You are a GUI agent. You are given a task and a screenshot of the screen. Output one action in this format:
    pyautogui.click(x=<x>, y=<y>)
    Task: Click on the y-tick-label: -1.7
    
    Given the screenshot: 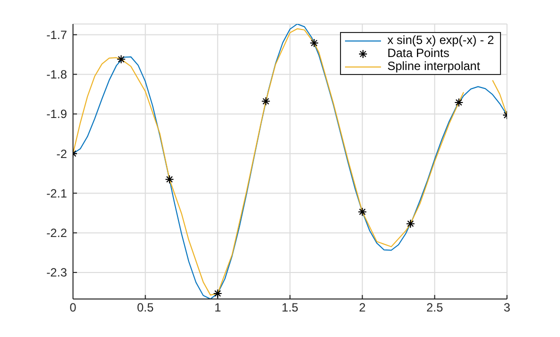 What is the action you would take?
    pyautogui.click(x=57, y=35)
    